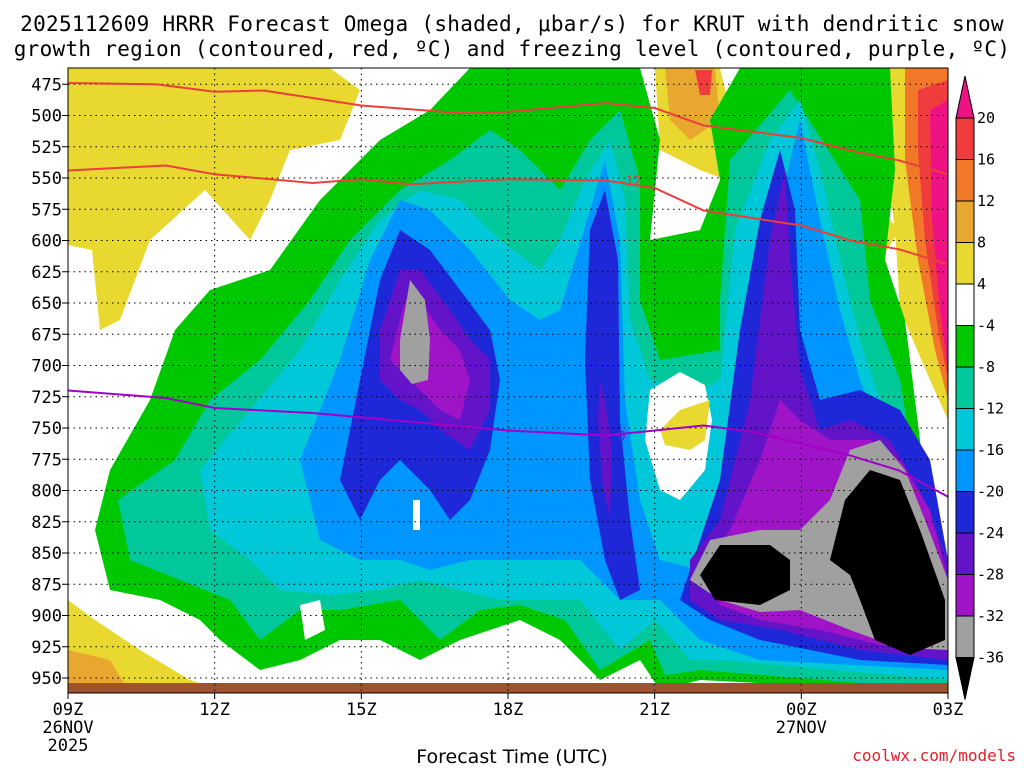 Image resolution: width=1024 pixels, height=768 pixels. Describe the element at coordinates (986, 201) in the screenshot. I see `colorbar-tick-label: 12` at that location.